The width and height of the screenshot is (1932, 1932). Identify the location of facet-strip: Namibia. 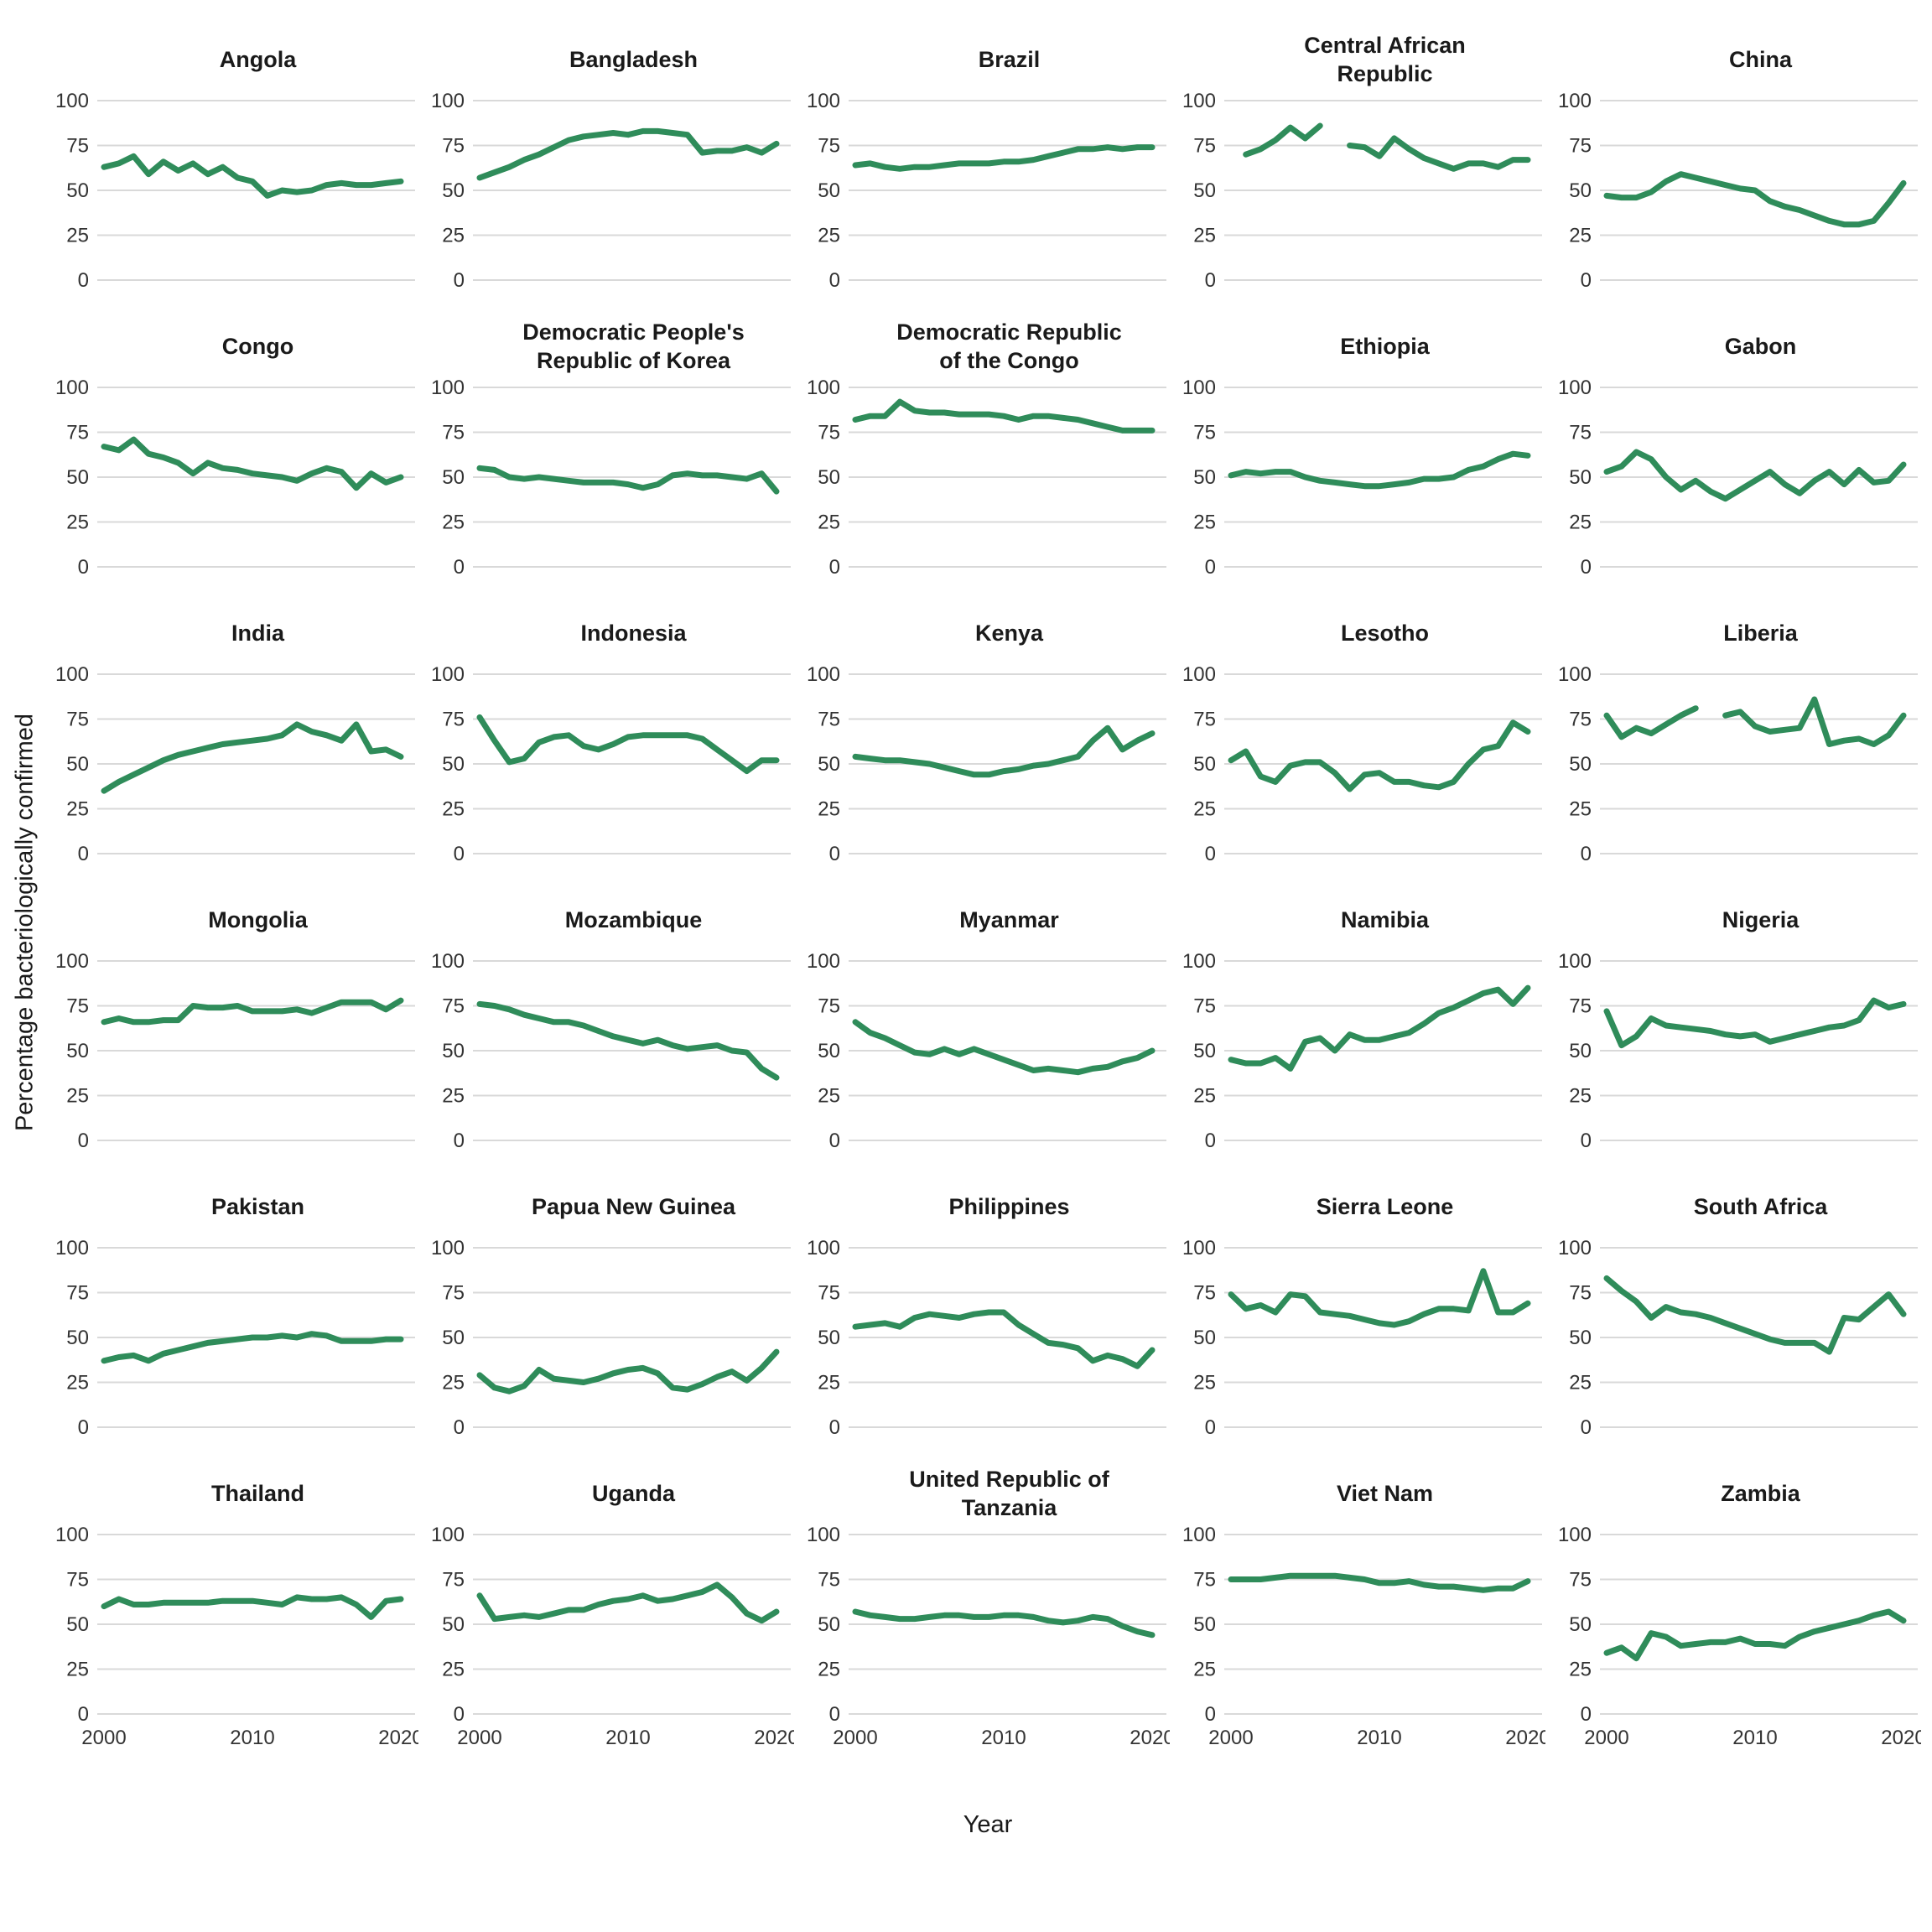
(1384, 921).